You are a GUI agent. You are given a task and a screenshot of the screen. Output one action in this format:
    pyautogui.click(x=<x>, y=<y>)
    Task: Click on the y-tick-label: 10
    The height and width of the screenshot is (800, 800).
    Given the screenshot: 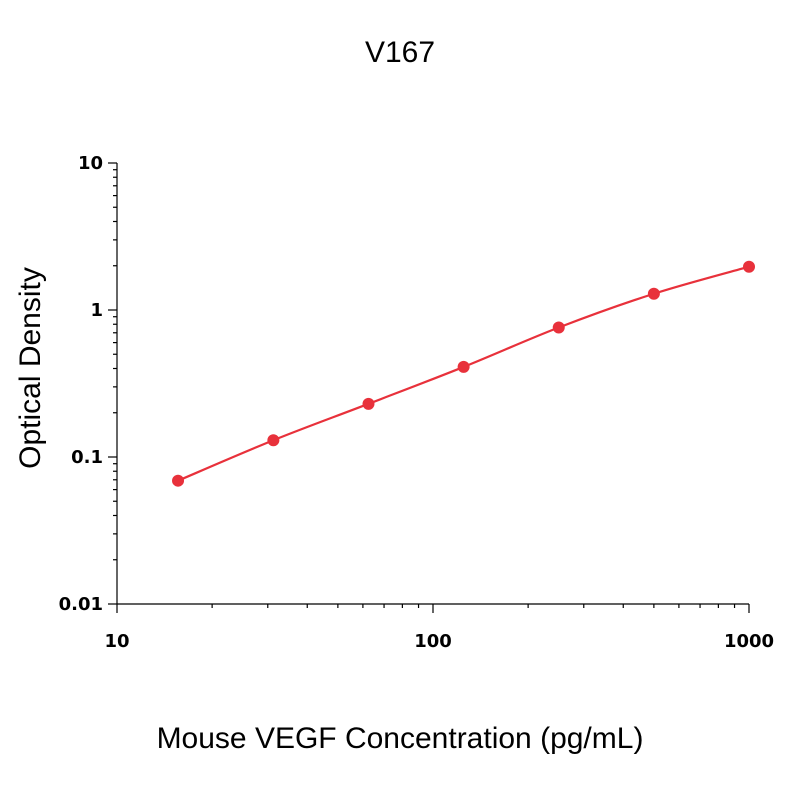 What is the action you would take?
    pyautogui.click(x=90, y=163)
    